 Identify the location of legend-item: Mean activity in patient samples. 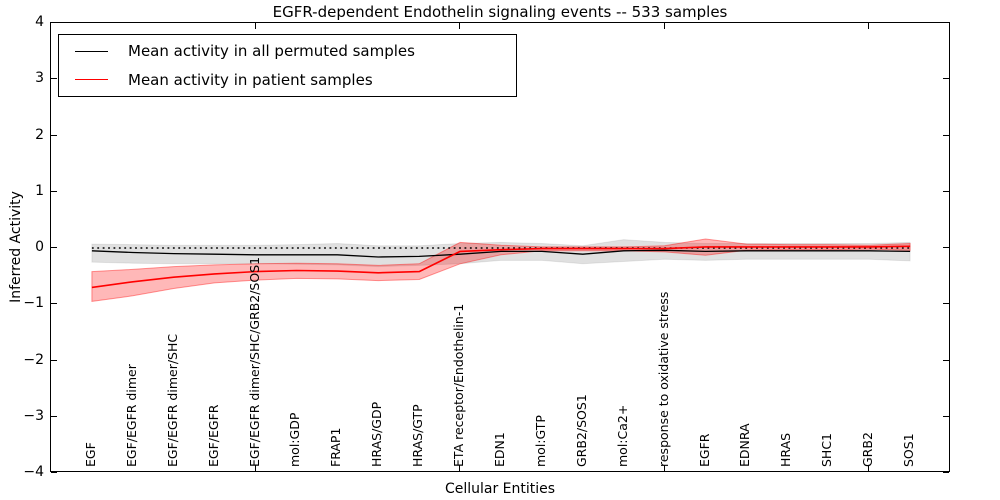
(287, 80).